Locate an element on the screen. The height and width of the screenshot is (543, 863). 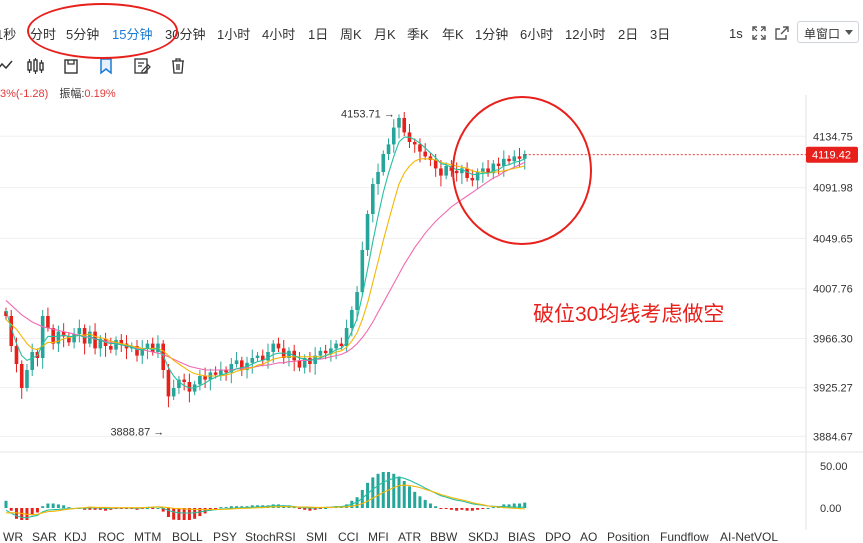
indicator-tab-13: SKDJ is located at coordinates (483, 536).